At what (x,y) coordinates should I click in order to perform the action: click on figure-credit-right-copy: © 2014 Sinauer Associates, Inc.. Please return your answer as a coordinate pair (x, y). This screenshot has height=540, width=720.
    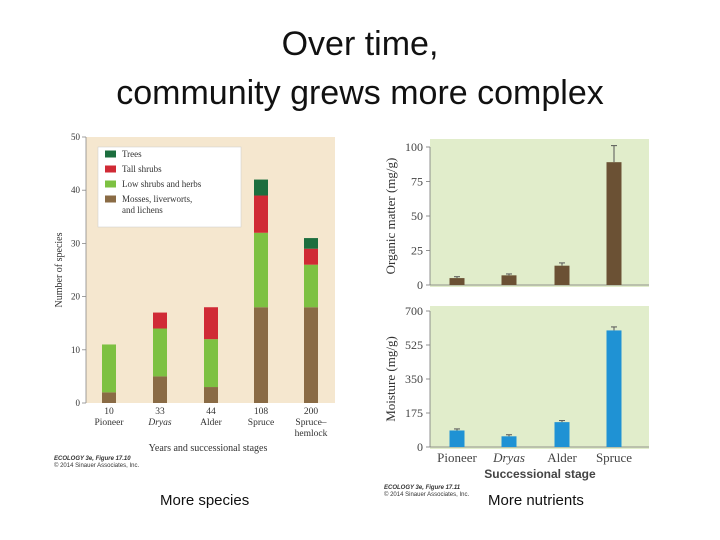
    Looking at the image, I should click on (427, 495).